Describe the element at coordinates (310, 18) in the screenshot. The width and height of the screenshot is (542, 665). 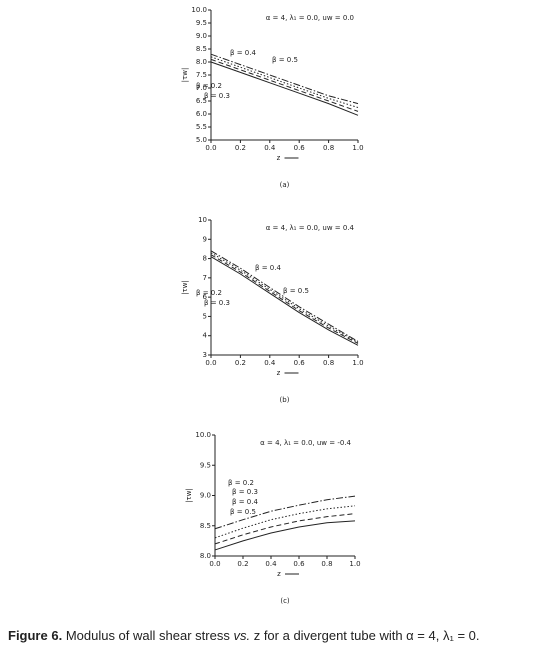
I see `chart-annotation: α = 4, λ₁ = 0.0, uw = 0.0` at that location.